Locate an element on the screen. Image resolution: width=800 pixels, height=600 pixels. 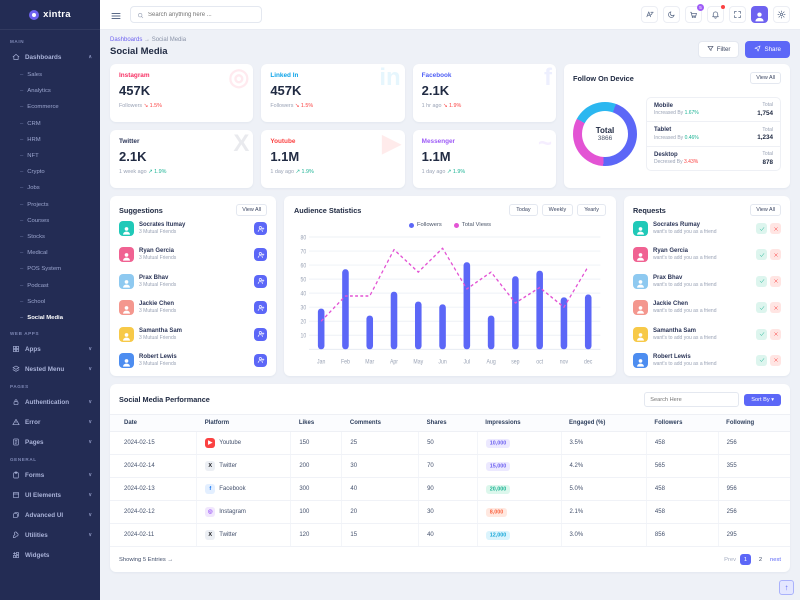
sidebar-item-widgets: Widgets is located at coordinates (50, 555).